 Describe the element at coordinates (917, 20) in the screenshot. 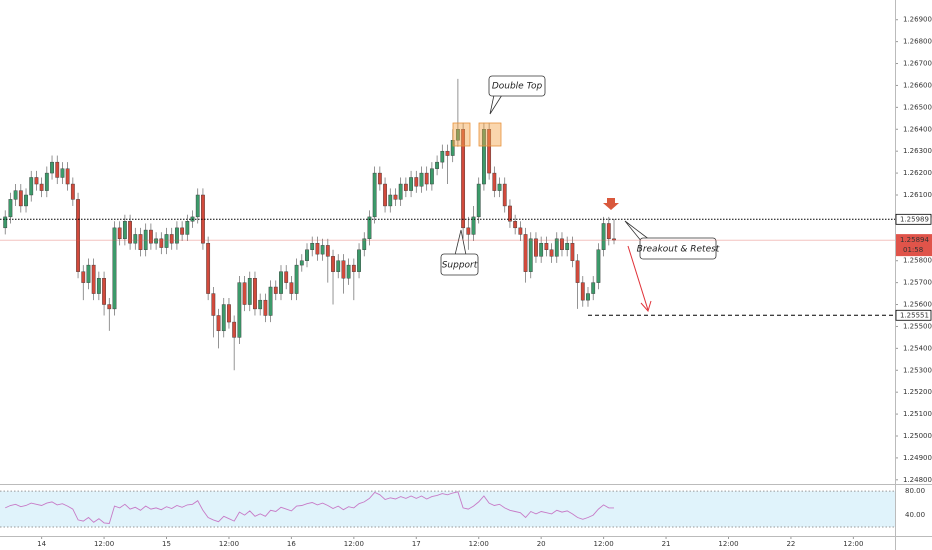

I see `y-tick-label: 1.26900` at that location.